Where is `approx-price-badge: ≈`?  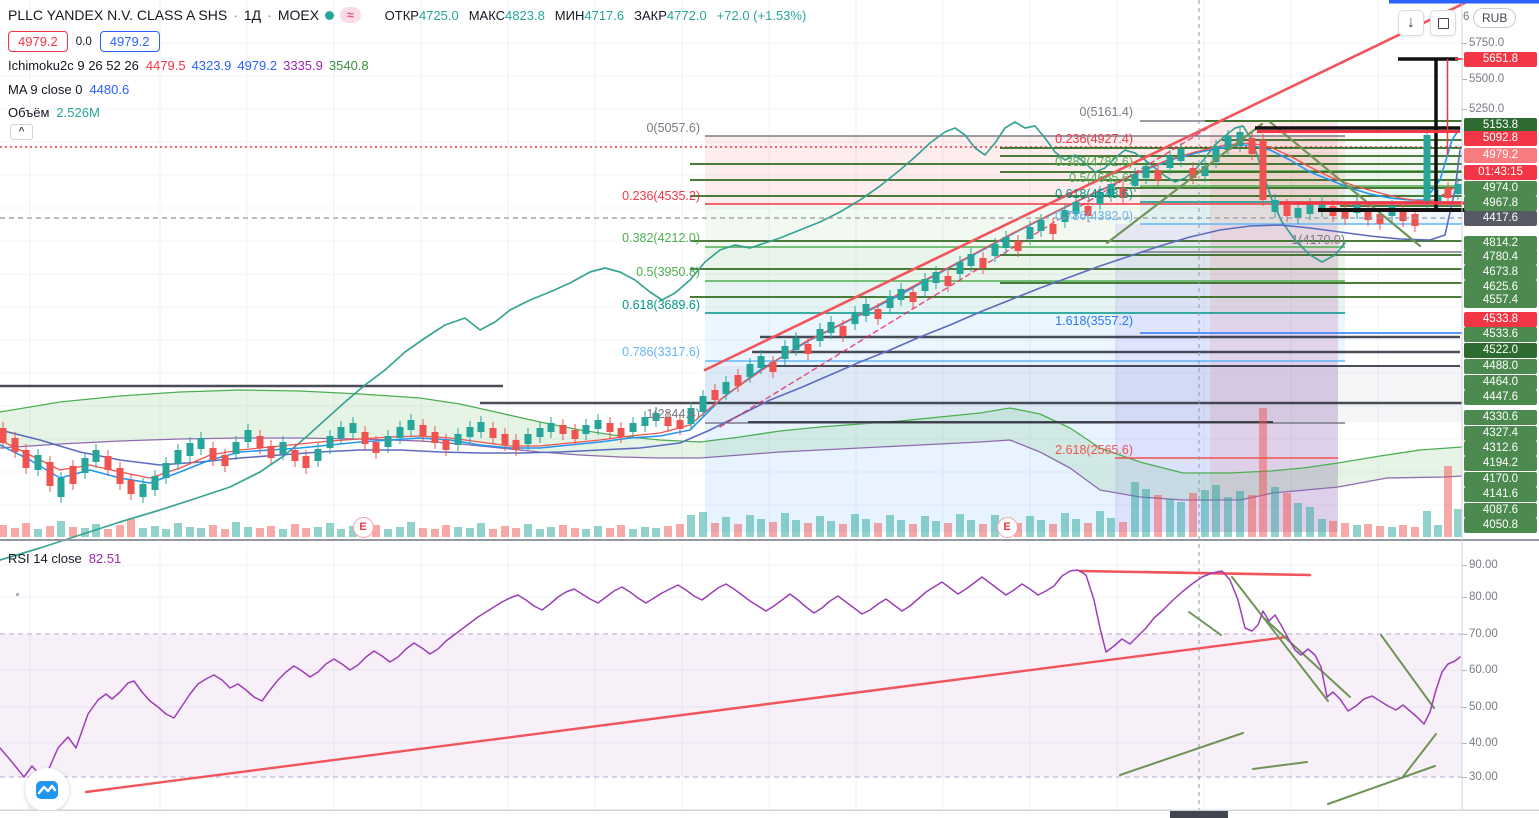 approx-price-badge: ≈ is located at coordinates (350, 15).